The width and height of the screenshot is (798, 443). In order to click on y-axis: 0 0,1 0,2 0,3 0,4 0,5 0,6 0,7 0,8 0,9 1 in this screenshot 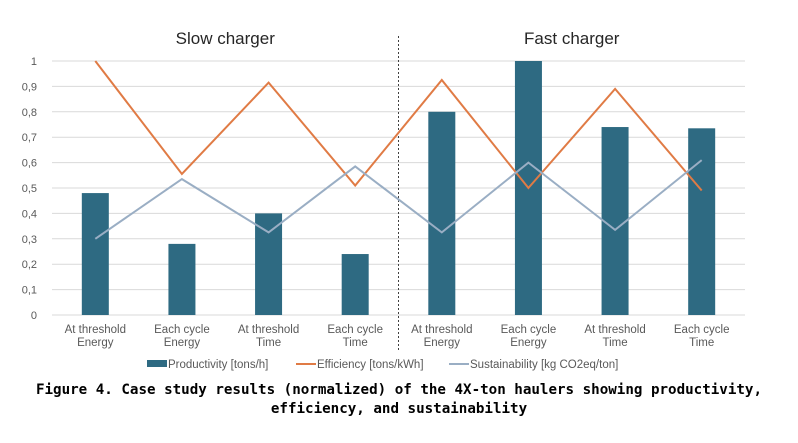, I will do `click(29, 189)`.